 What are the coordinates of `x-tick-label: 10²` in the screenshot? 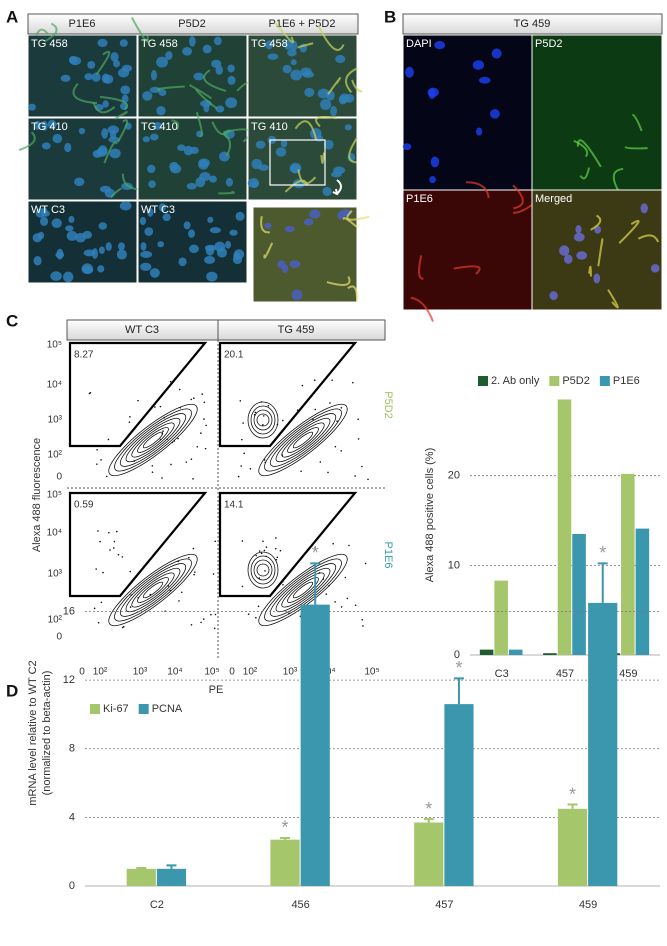 It's located at (100, 672).